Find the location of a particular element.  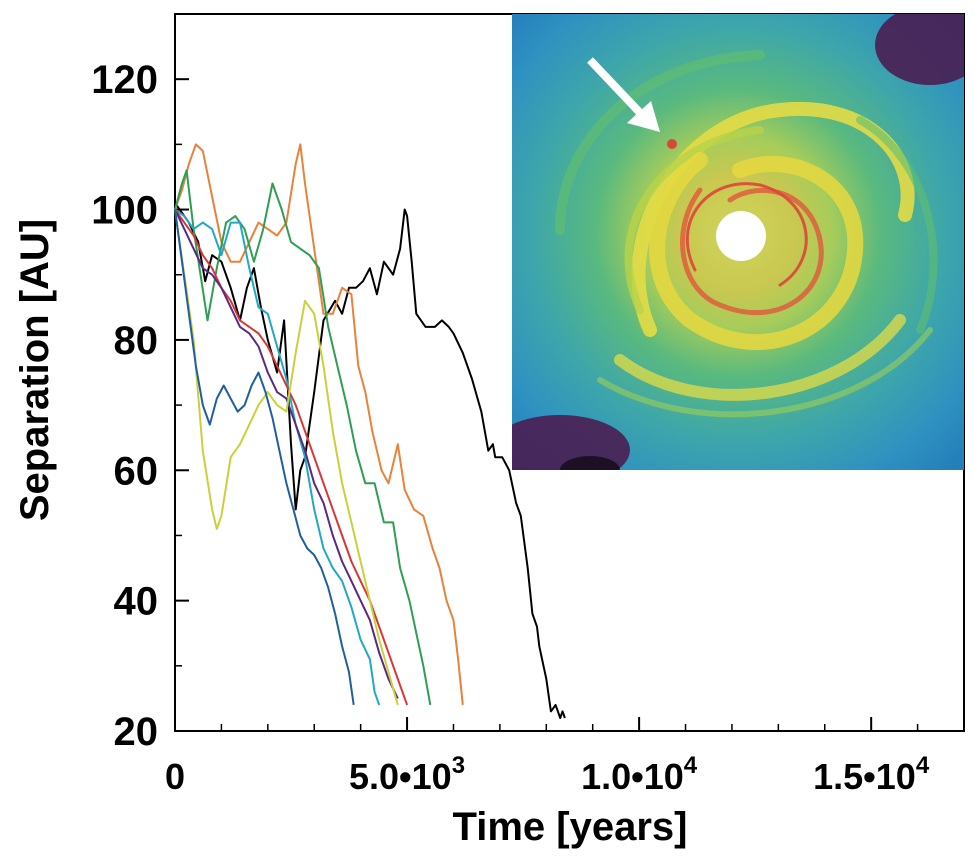

x-axis-title: Time [years] is located at coordinates (570, 827).